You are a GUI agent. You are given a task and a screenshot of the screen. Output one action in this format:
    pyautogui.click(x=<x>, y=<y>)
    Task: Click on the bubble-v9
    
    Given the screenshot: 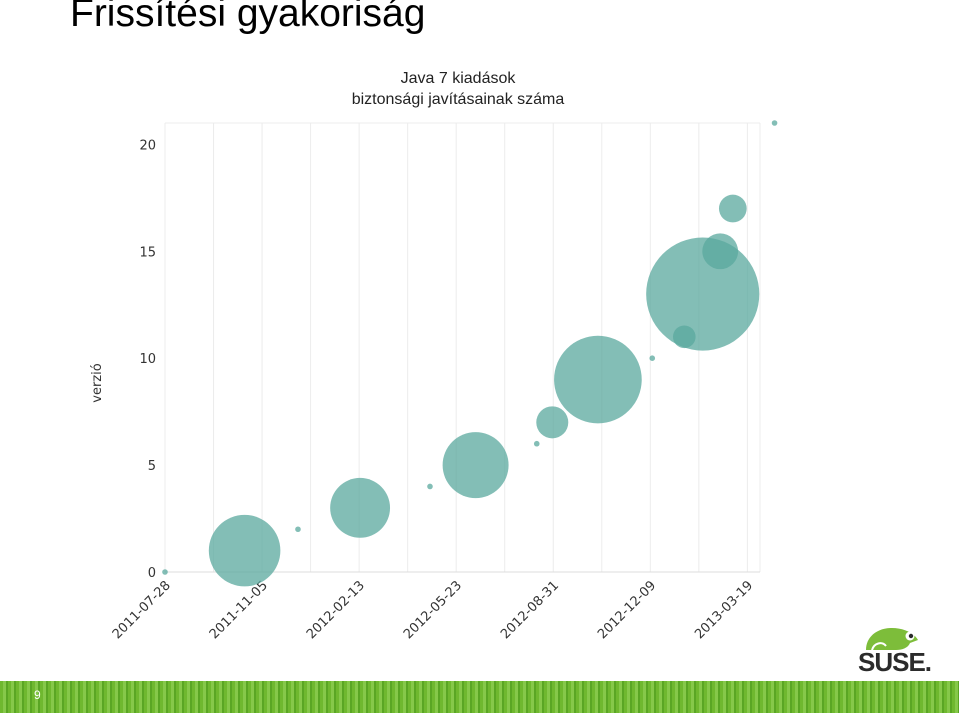 What is the action you would take?
    pyautogui.click(x=598, y=379)
    